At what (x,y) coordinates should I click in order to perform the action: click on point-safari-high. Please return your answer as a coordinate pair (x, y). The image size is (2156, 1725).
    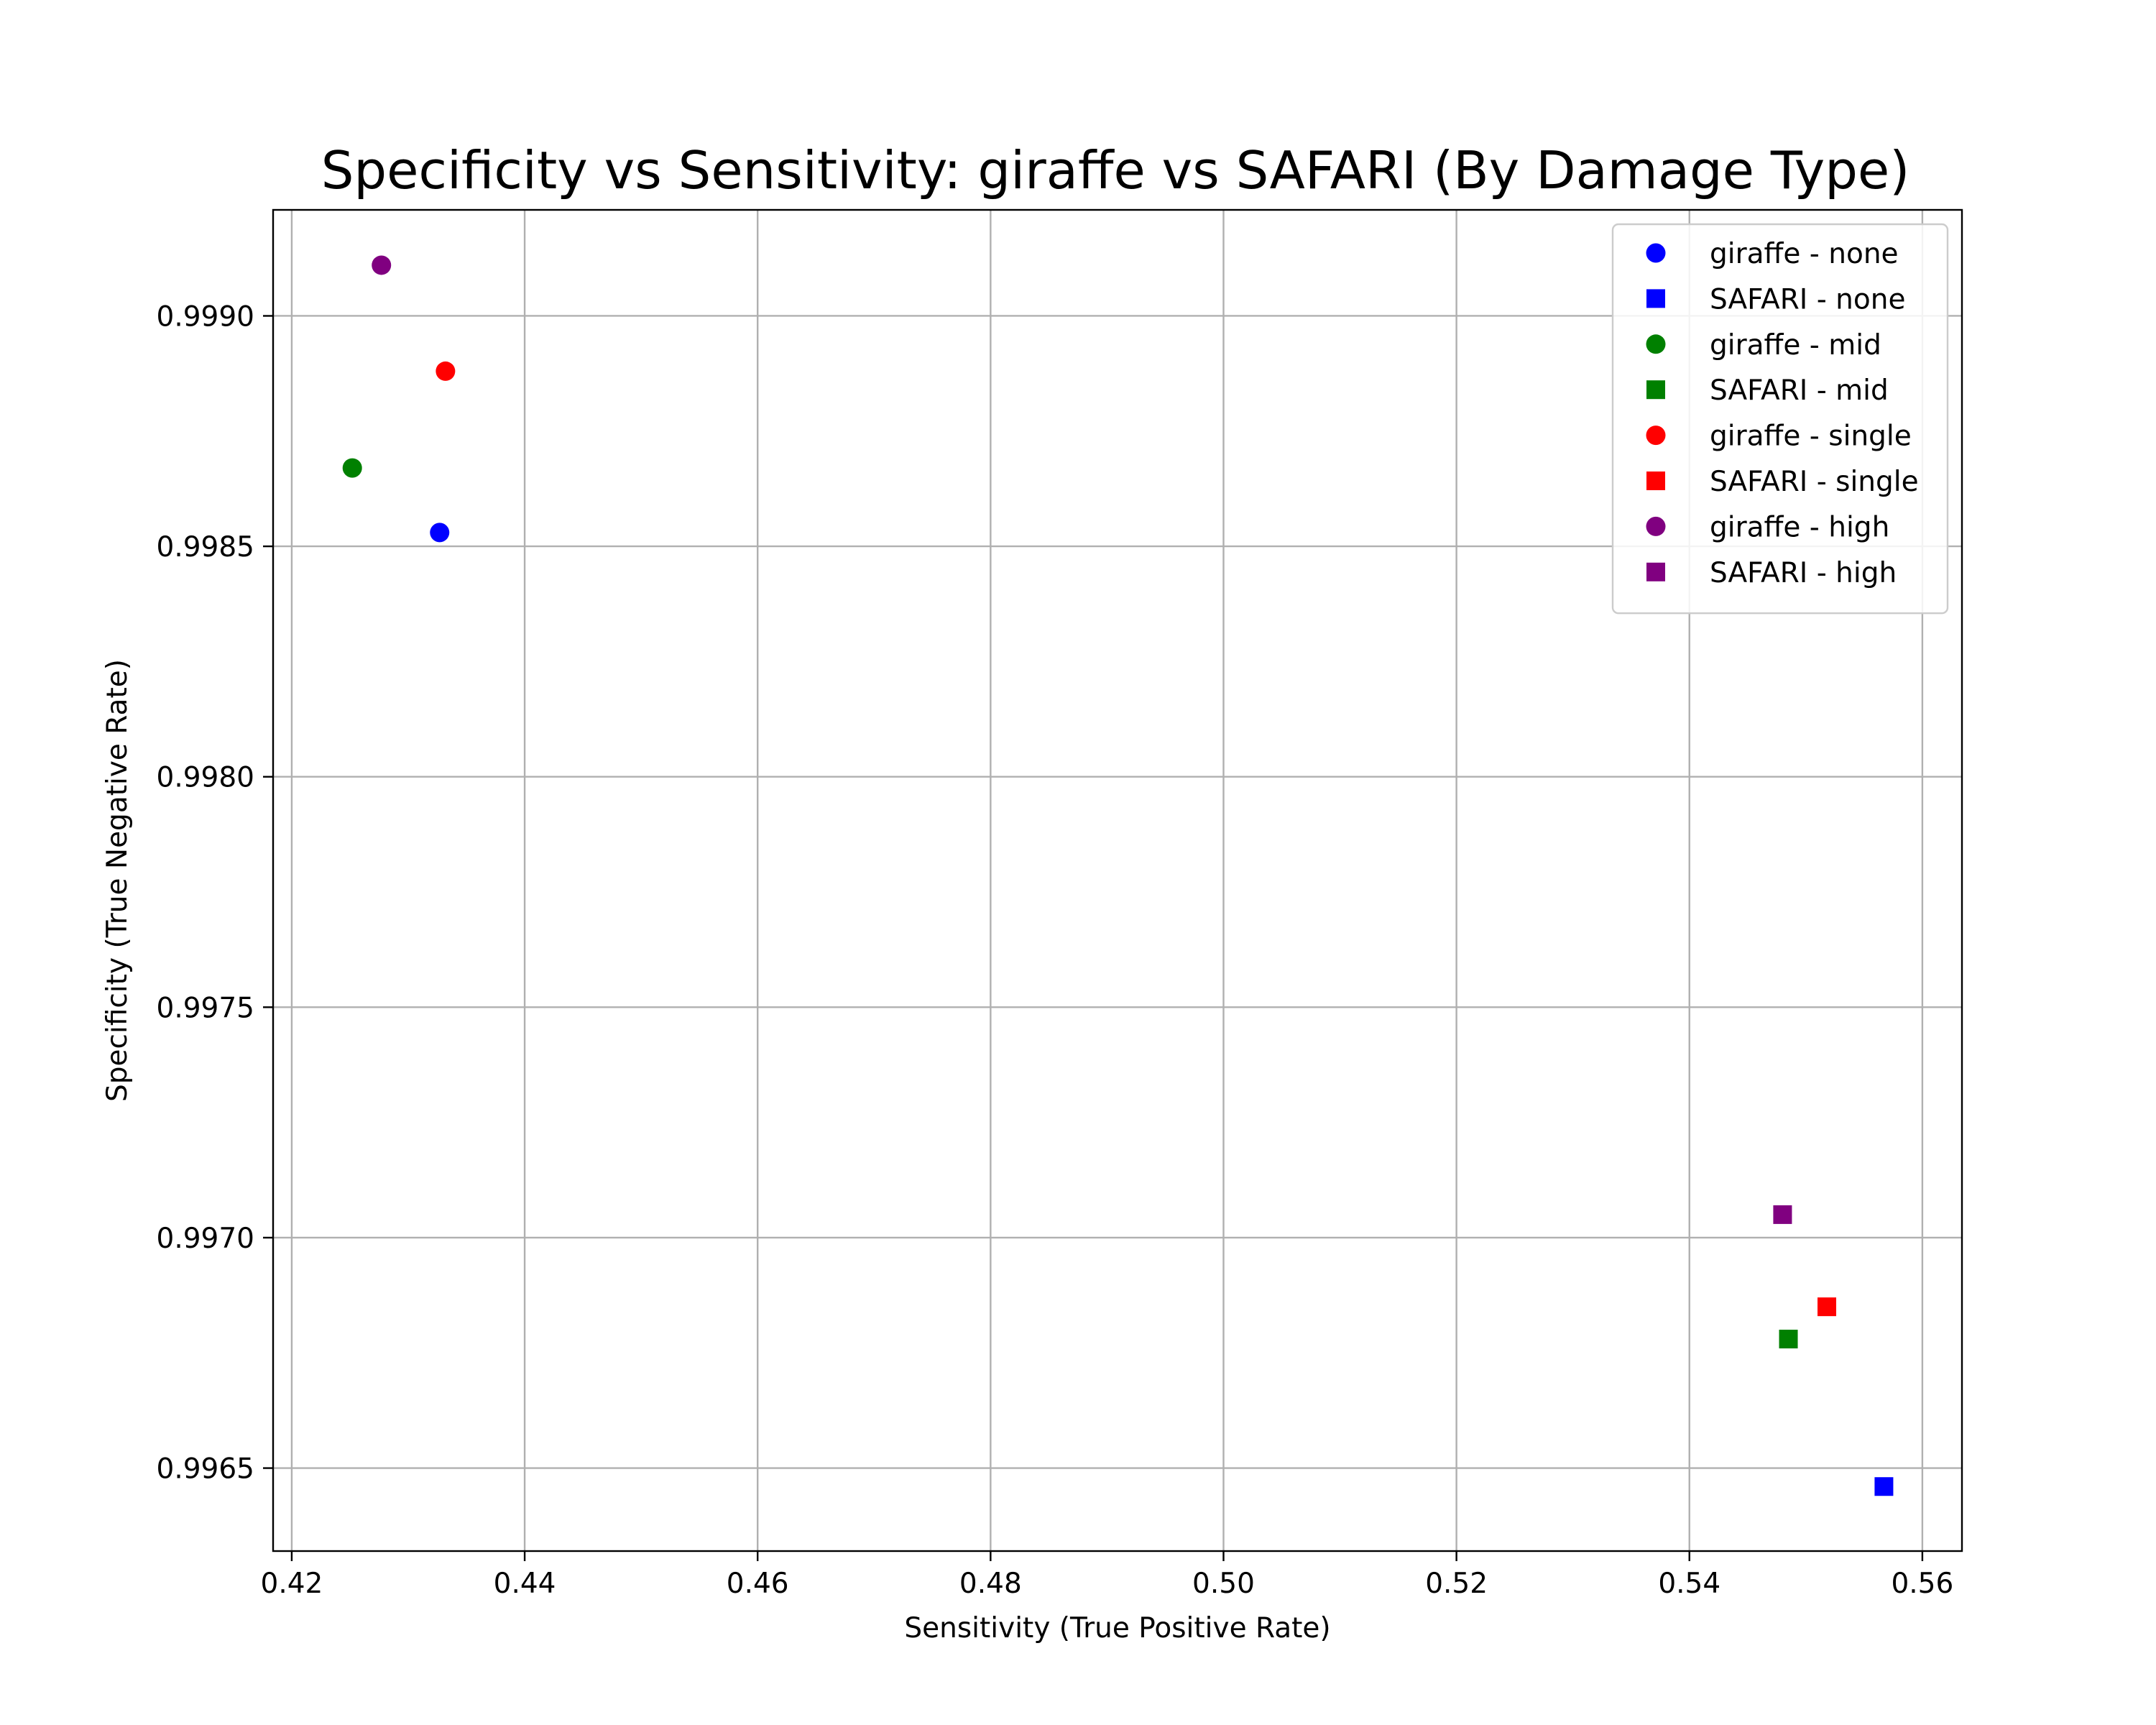
    Looking at the image, I should click on (1783, 1214).